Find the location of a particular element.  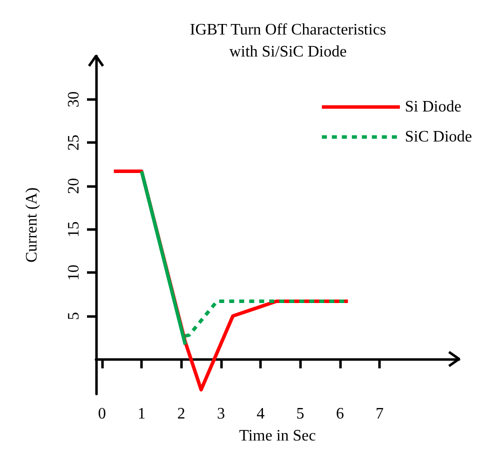

x-axis-title: Time in Sec is located at coordinates (277, 436).